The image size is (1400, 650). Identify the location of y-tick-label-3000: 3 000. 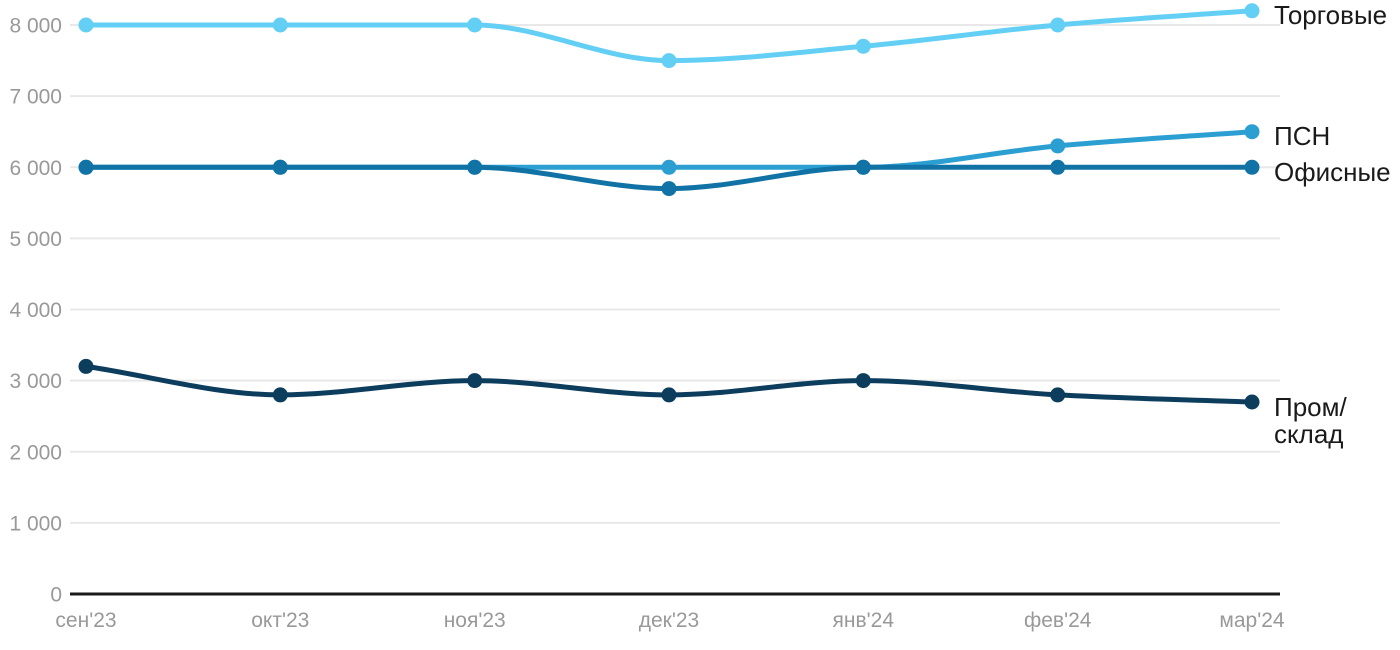
(35, 381).